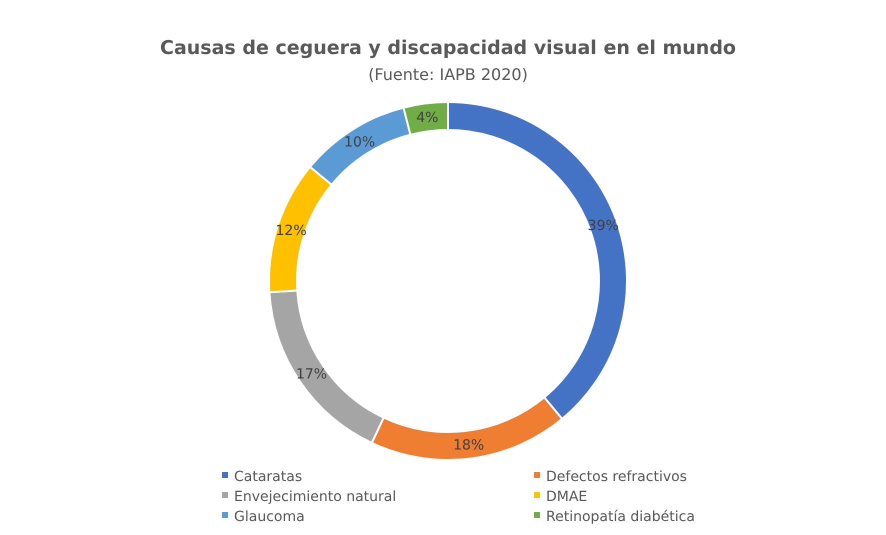  Describe the element at coordinates (468, 446) in the screenshot. I see `data-label: 18%` at that location.